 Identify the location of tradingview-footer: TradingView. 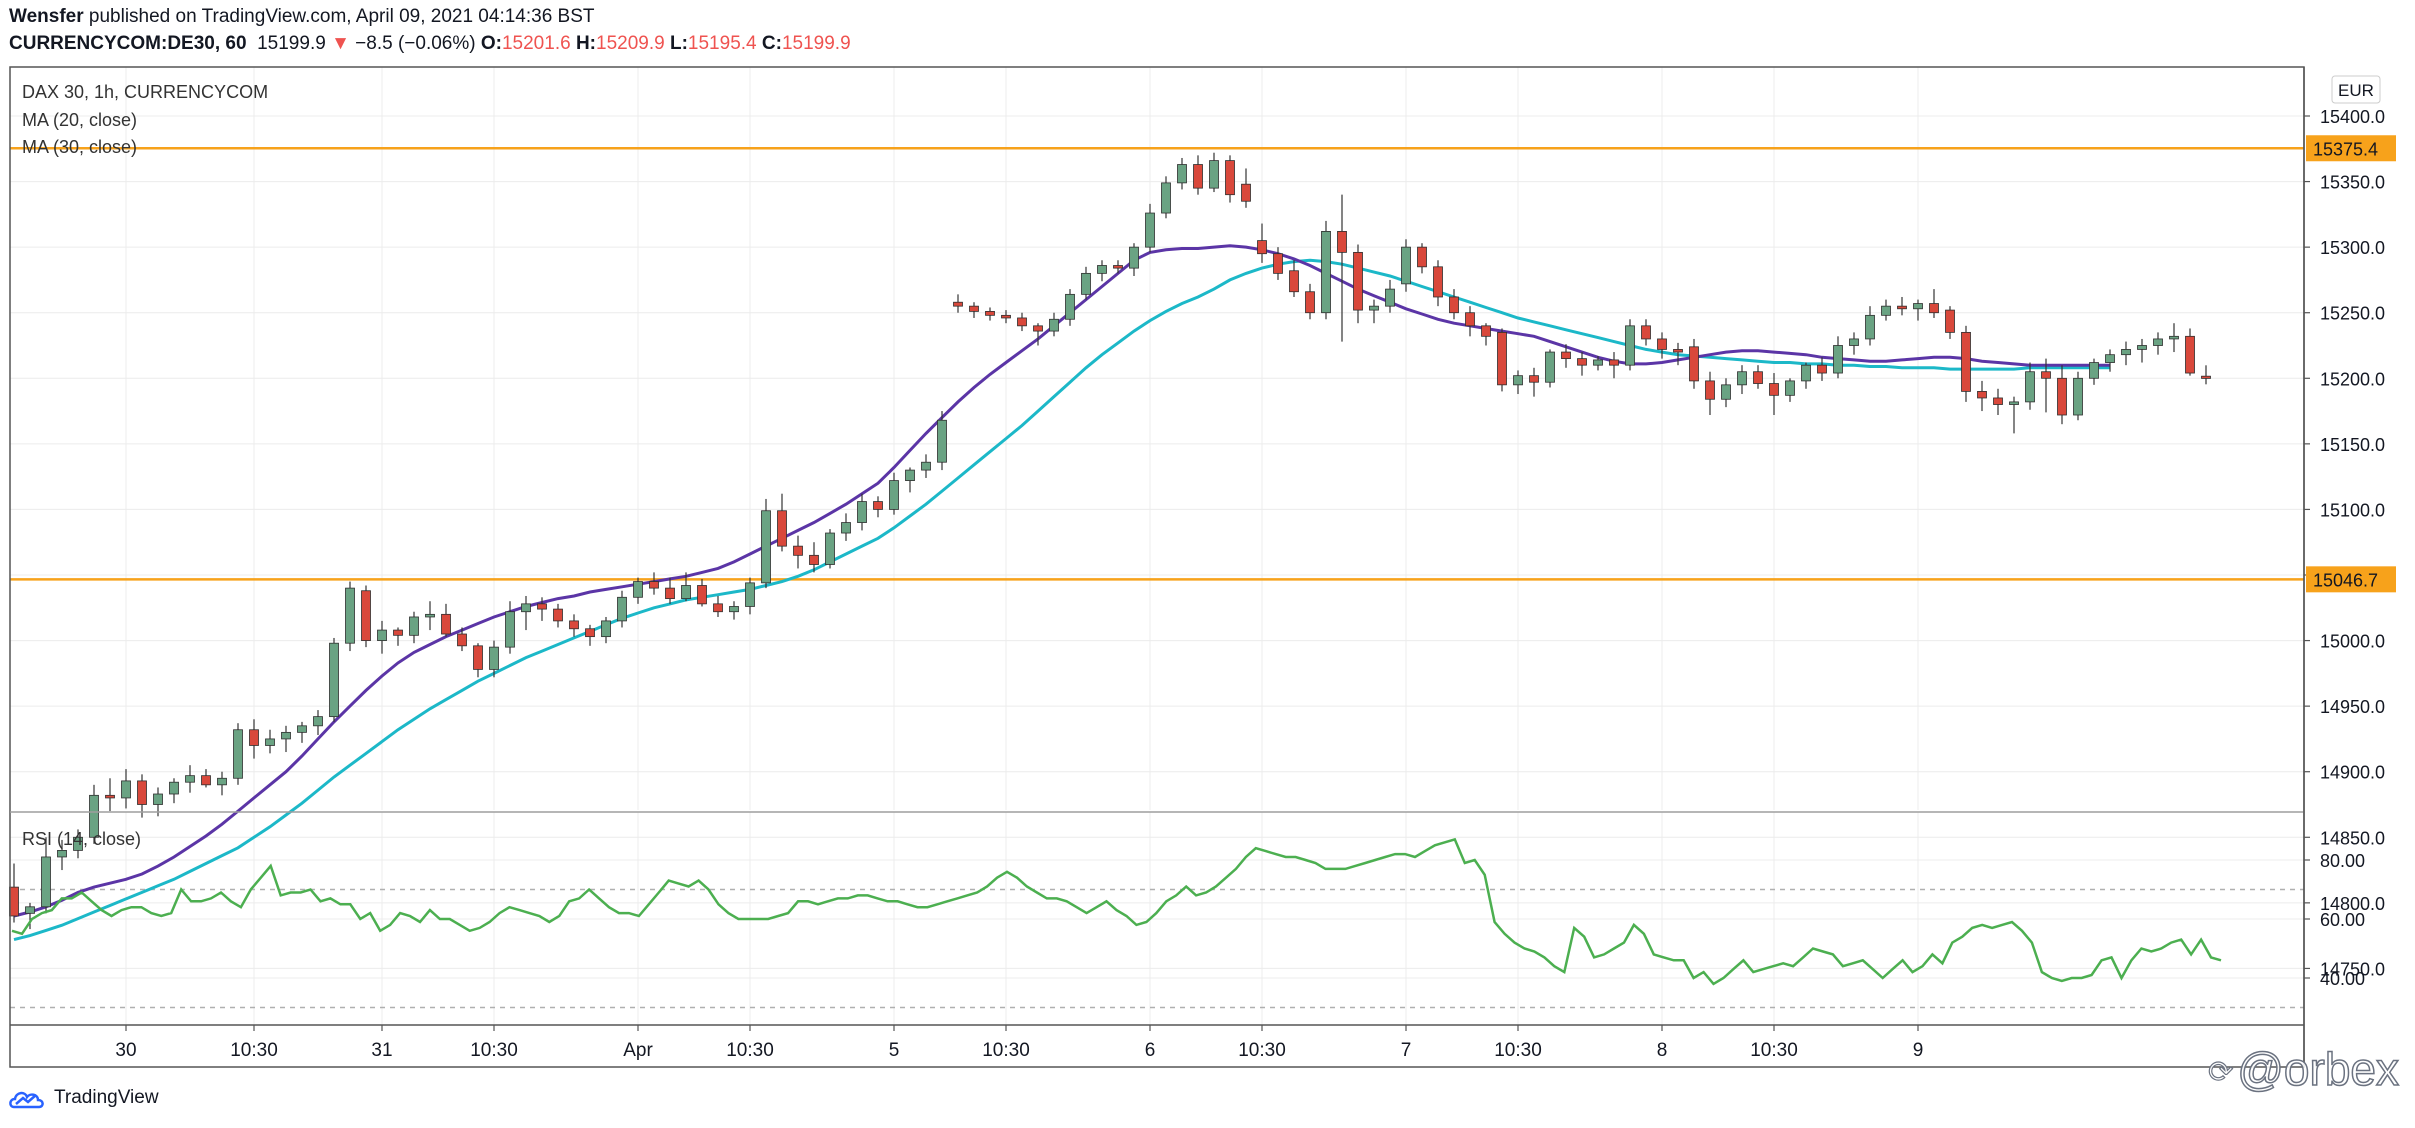
(83, 1098).